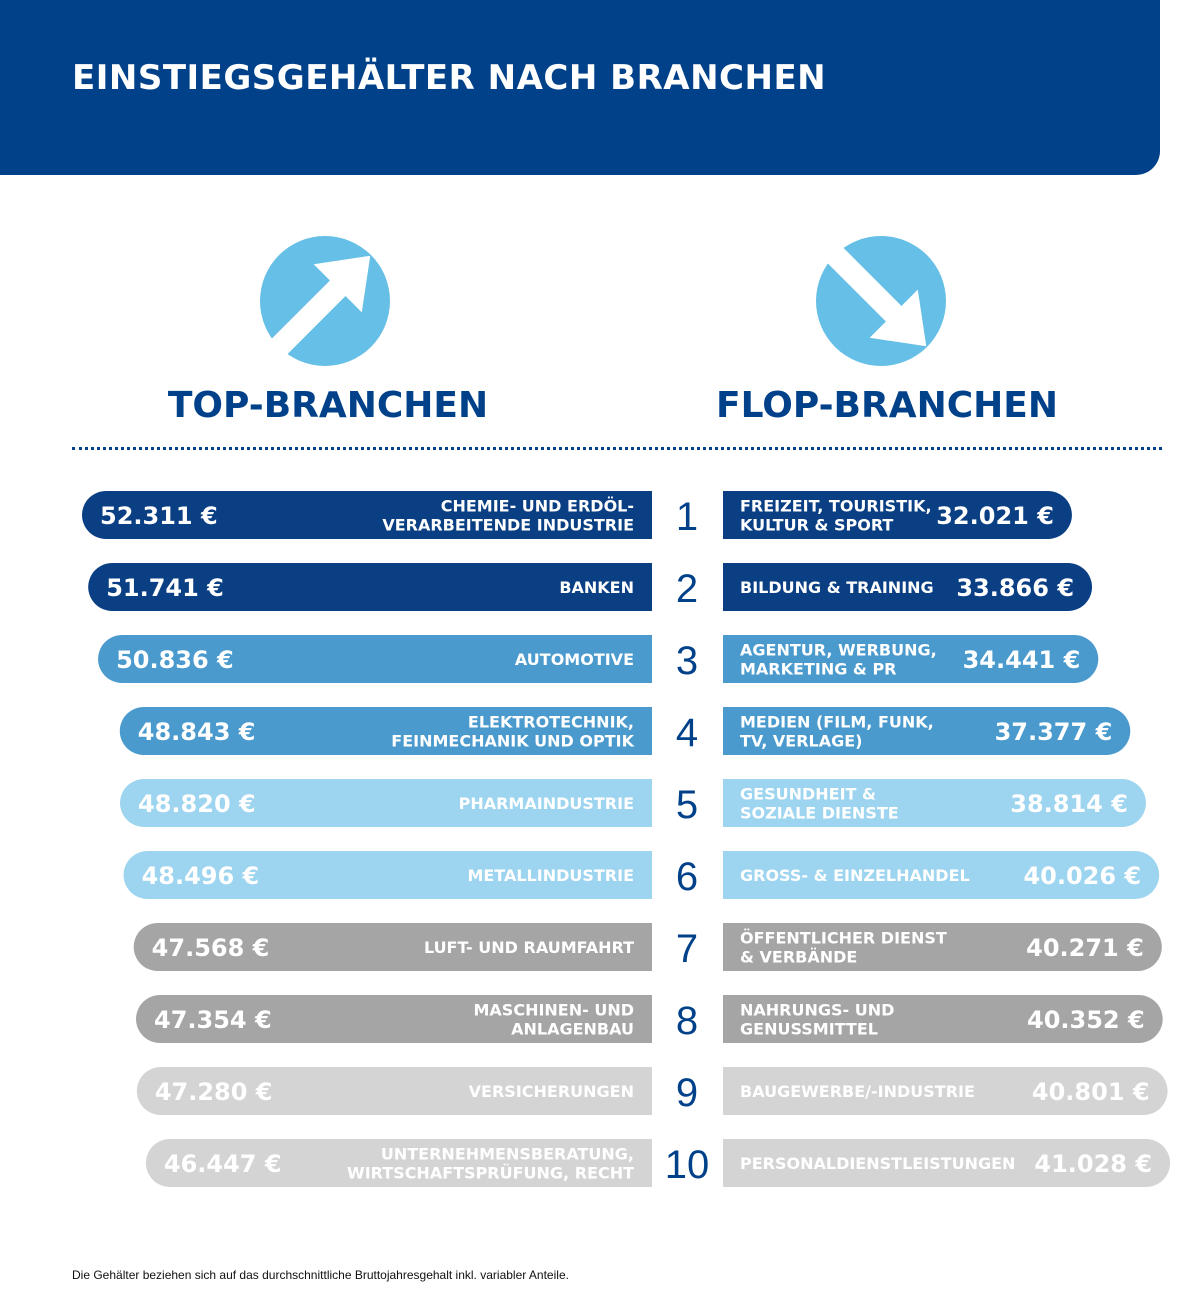 The height and width of the screenshot is (1301, 1200). Describe the element at coordinates (836, 506) in the screenshot. I see `flop-category-label: FREIZEIT, TOURISTIK,` at that location.